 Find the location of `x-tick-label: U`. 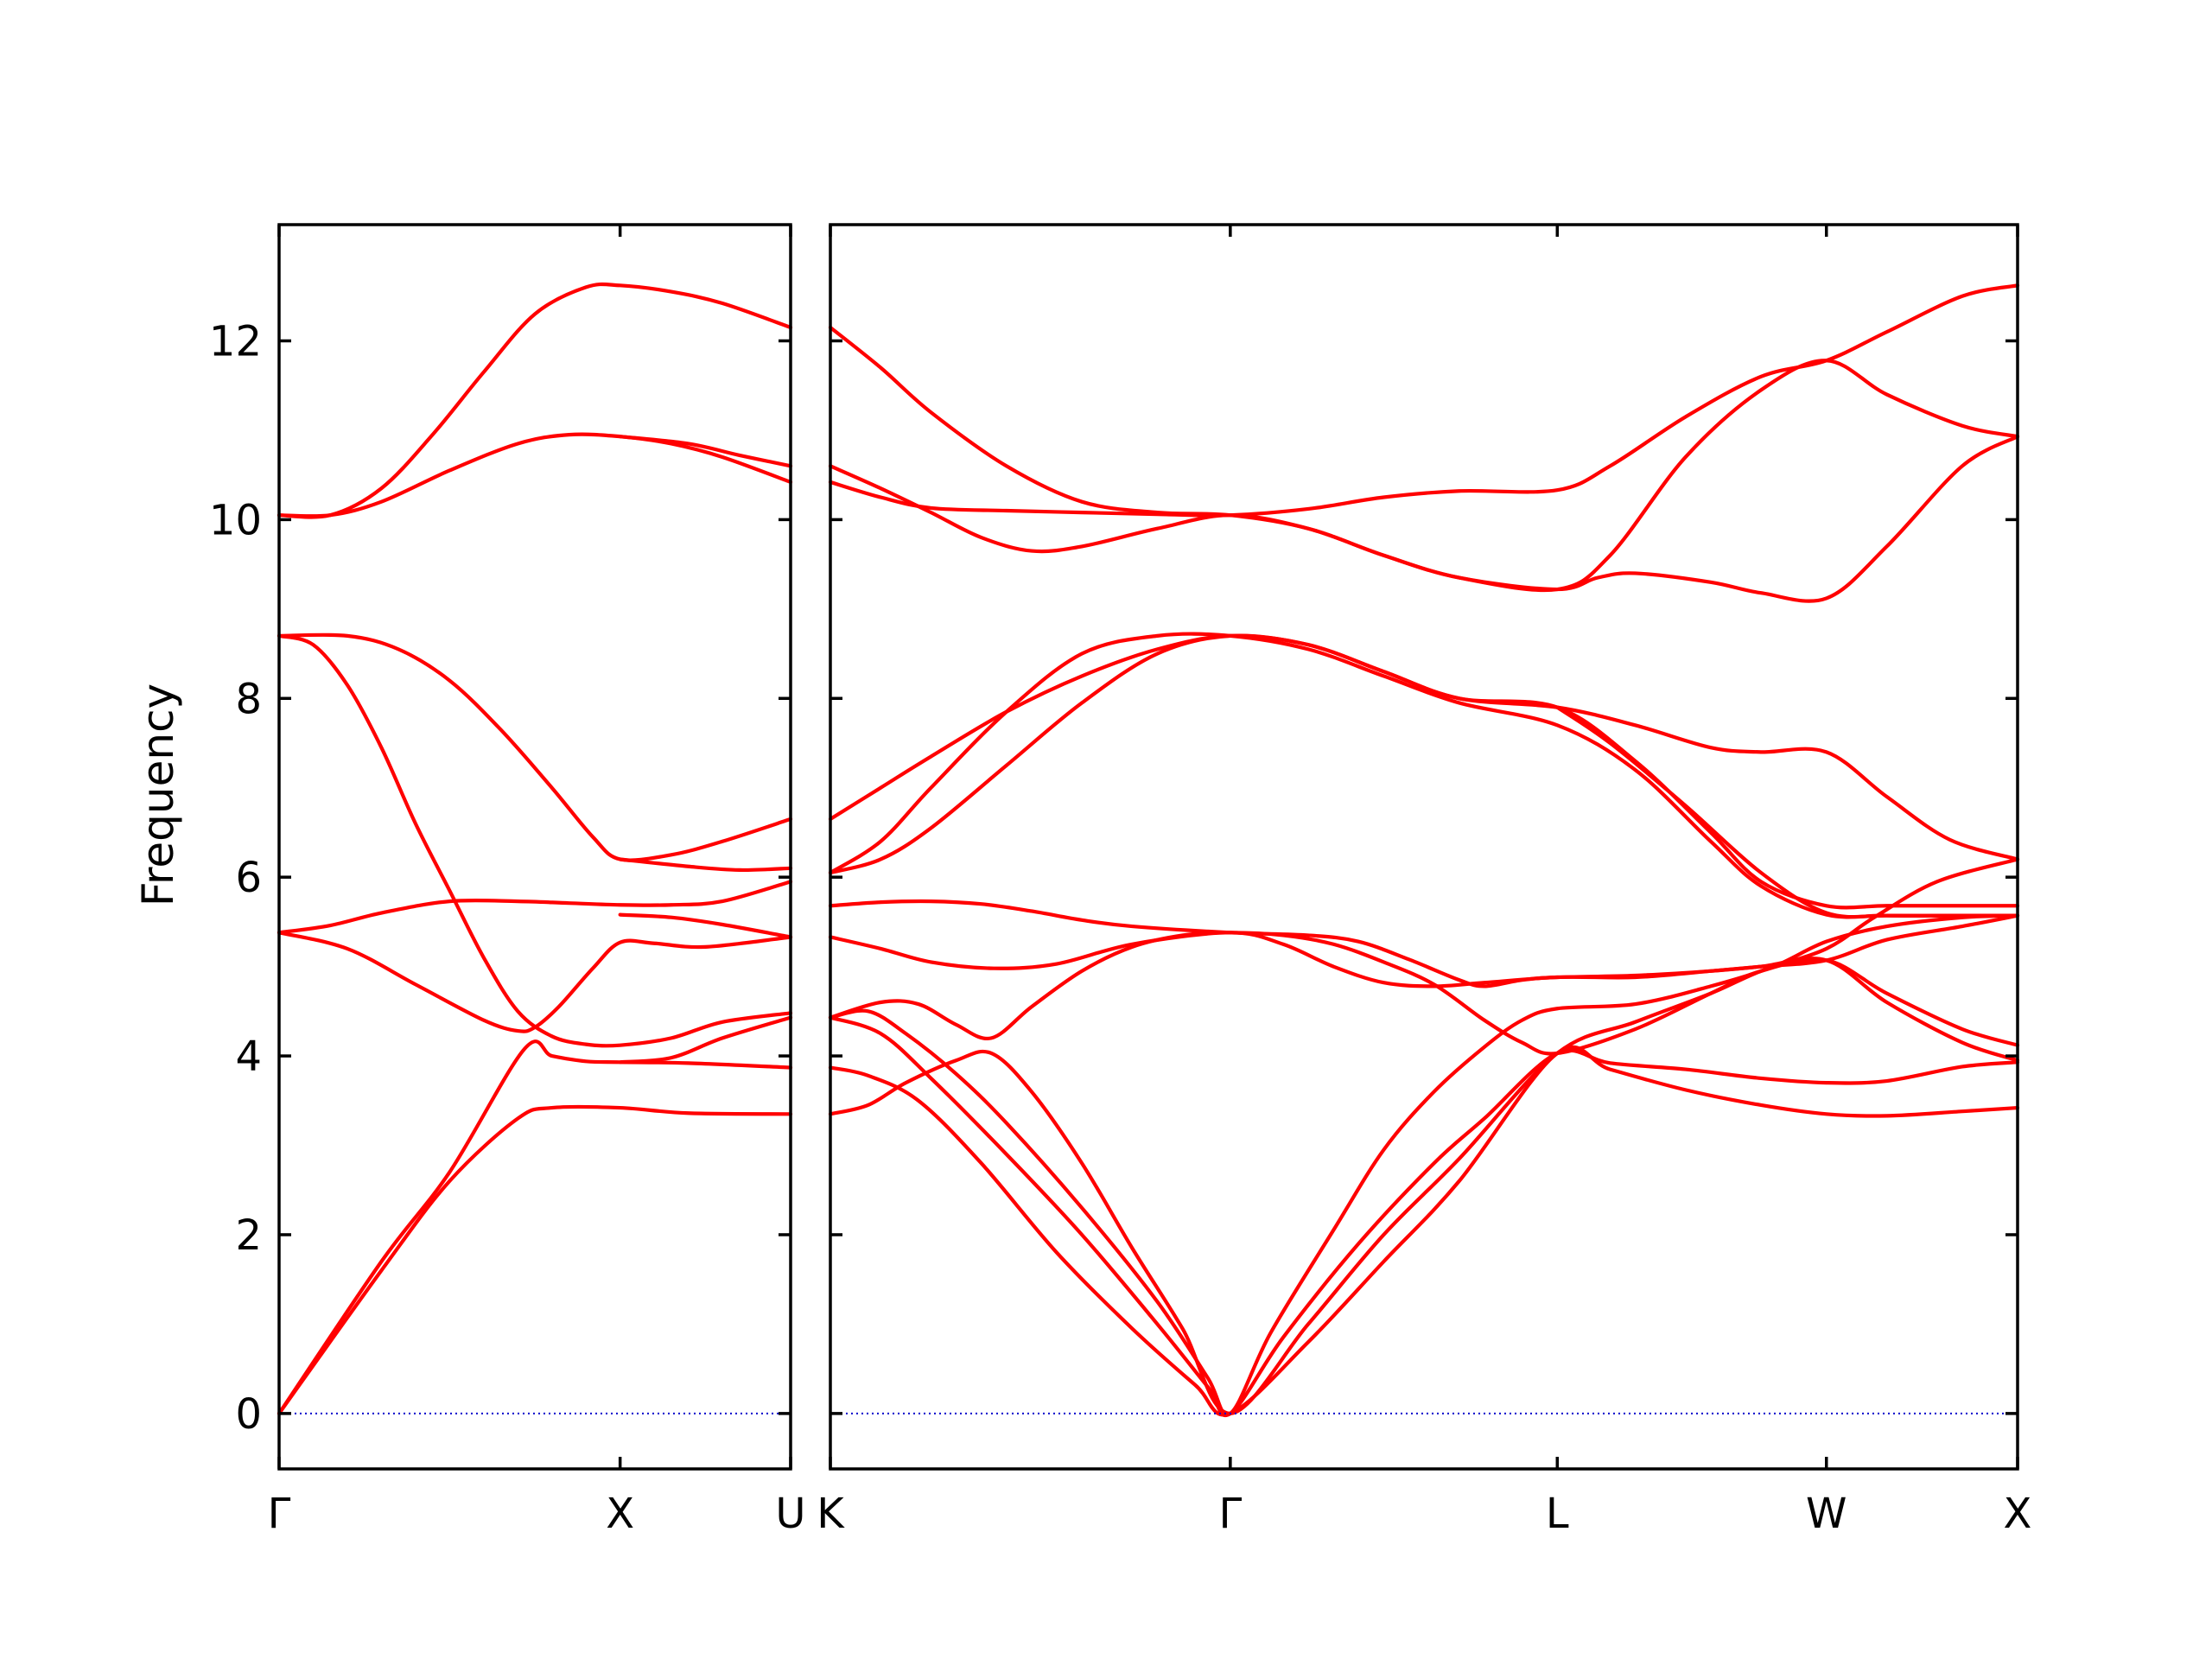

x-tick-label: U is located at coordinates (790, 1514).